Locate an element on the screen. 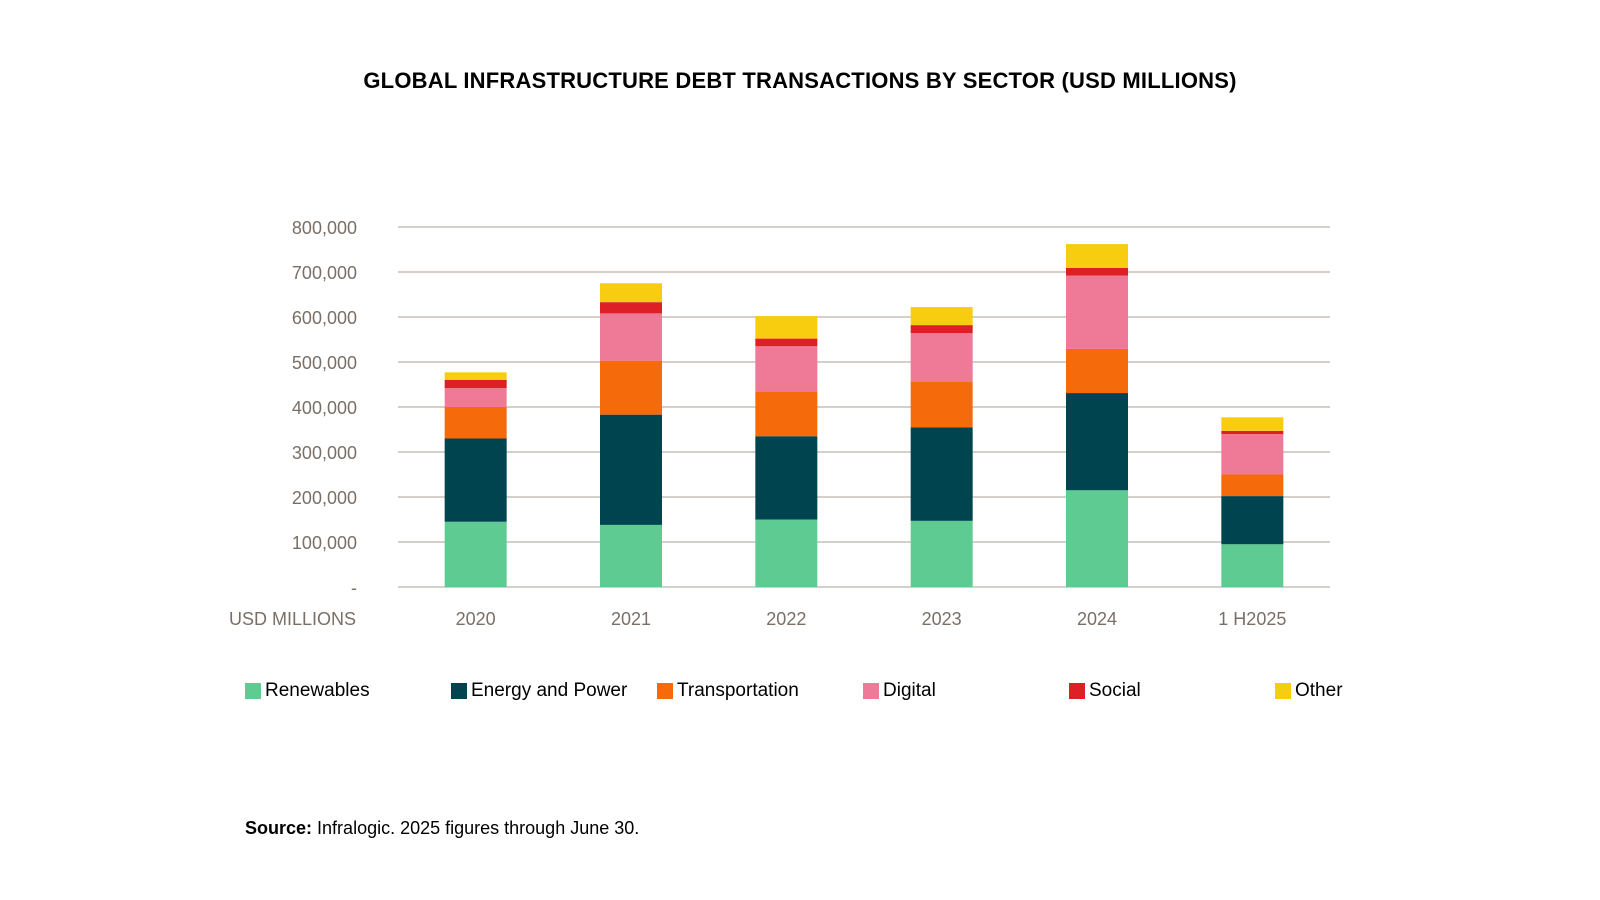  legend-label: Transportation is located at coordinates (738, 690).